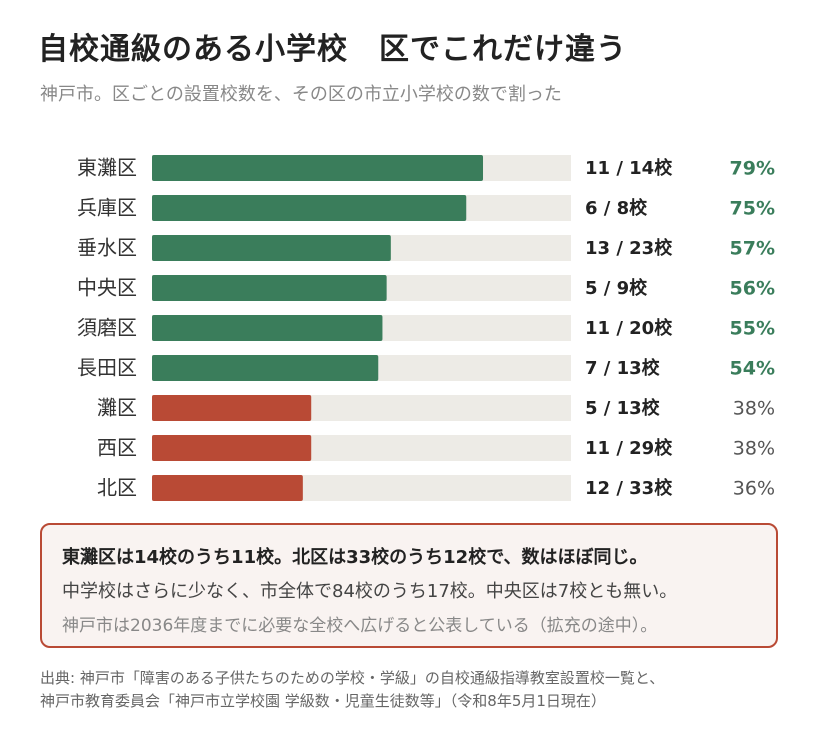 The image size is (820, 737). I want to click on count-label: 11 / 20校, so click(629, 328).